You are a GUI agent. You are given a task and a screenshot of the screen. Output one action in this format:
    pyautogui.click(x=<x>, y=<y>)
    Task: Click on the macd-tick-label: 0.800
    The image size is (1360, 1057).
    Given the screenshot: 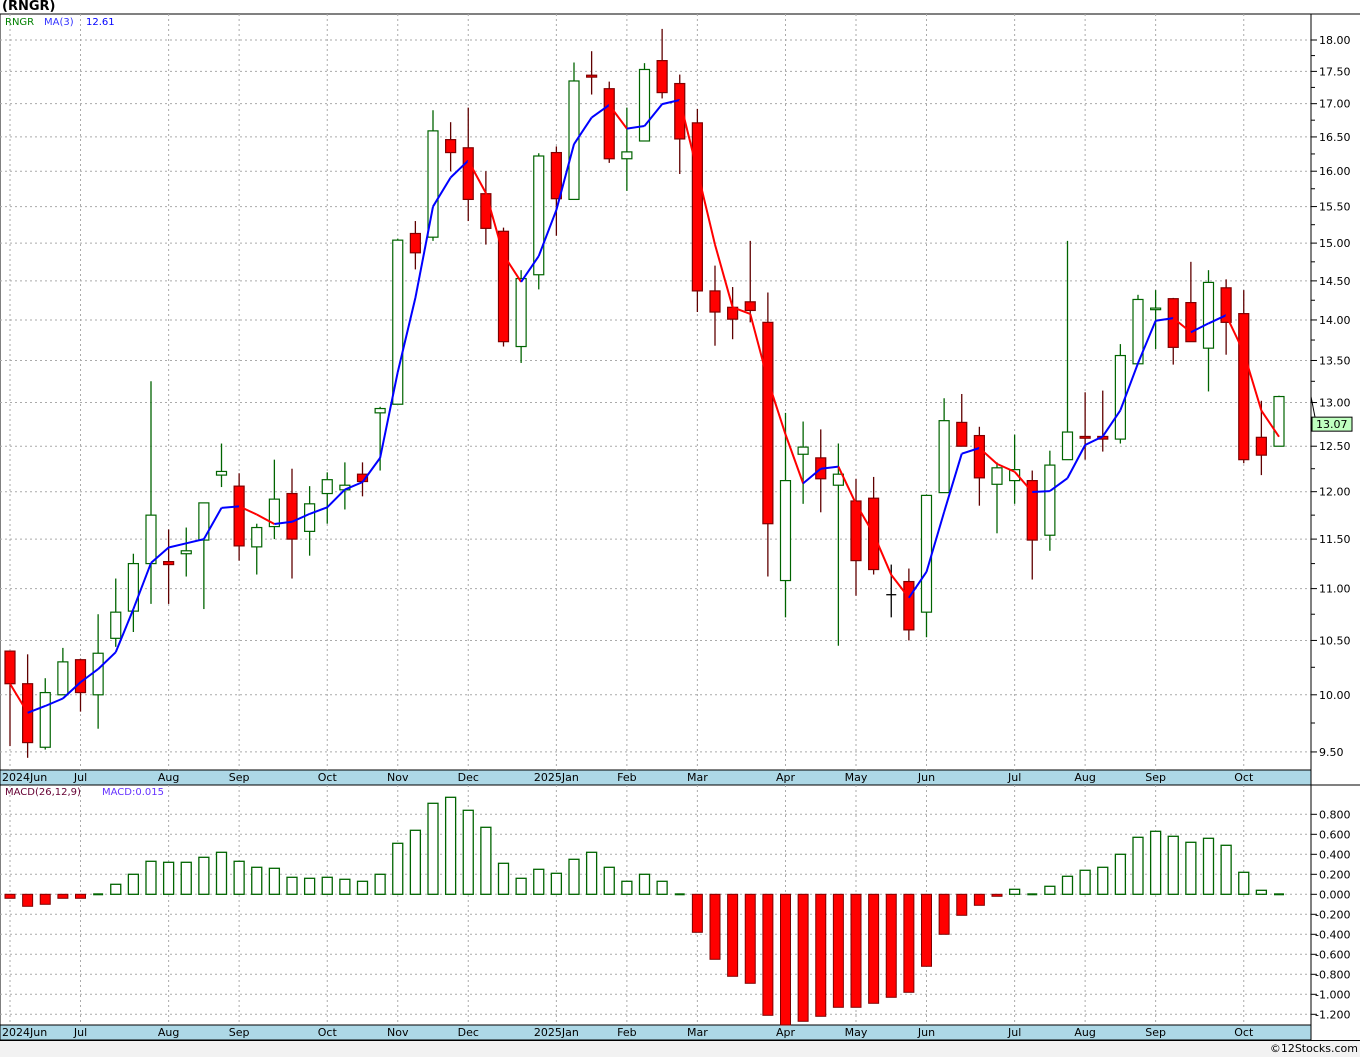 What is the action you would take?
    pyautogui.click(x=1335, y=814)
    